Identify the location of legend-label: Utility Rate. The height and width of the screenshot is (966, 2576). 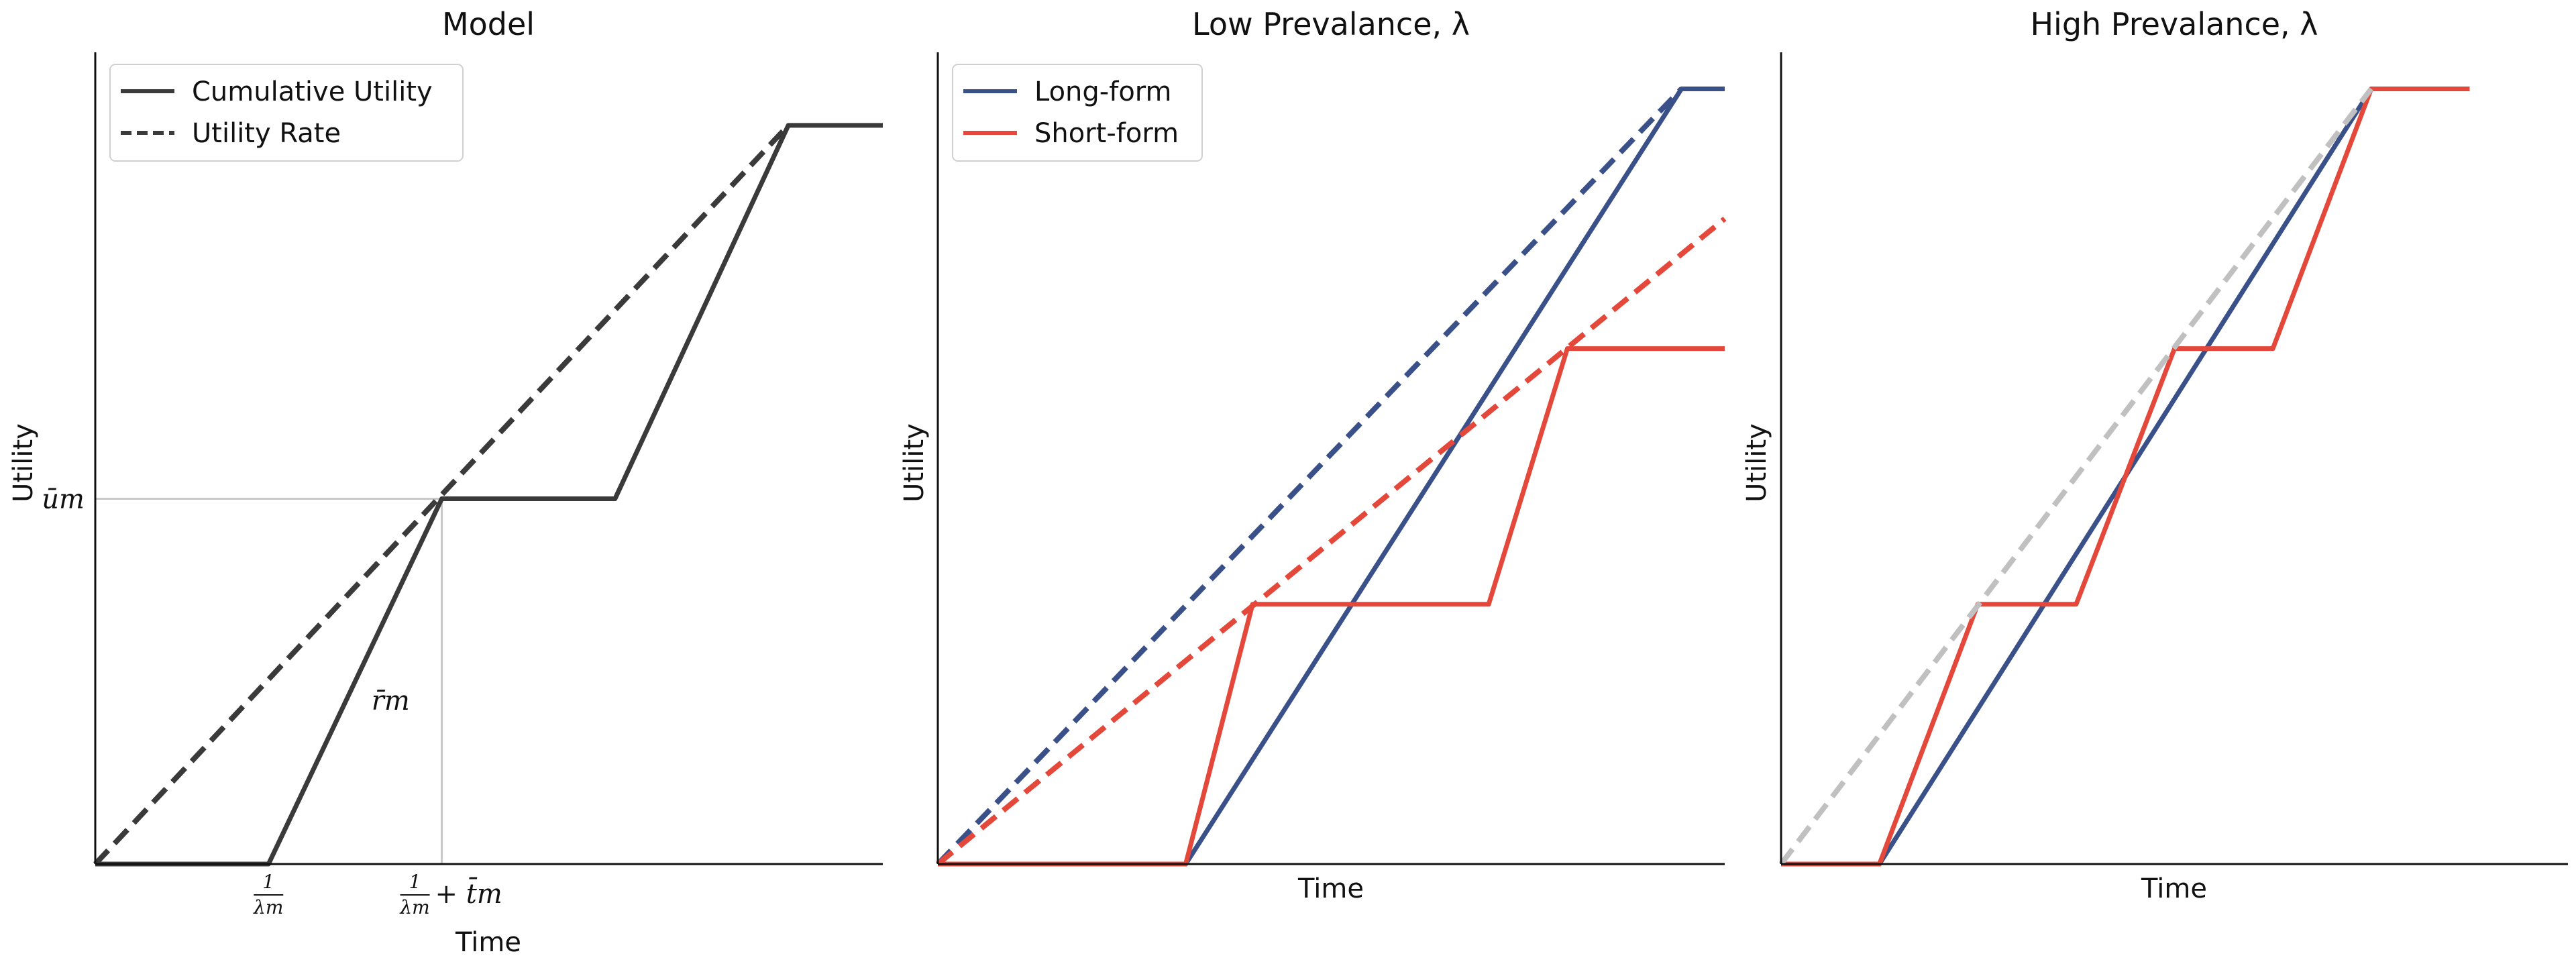
(266, 133).